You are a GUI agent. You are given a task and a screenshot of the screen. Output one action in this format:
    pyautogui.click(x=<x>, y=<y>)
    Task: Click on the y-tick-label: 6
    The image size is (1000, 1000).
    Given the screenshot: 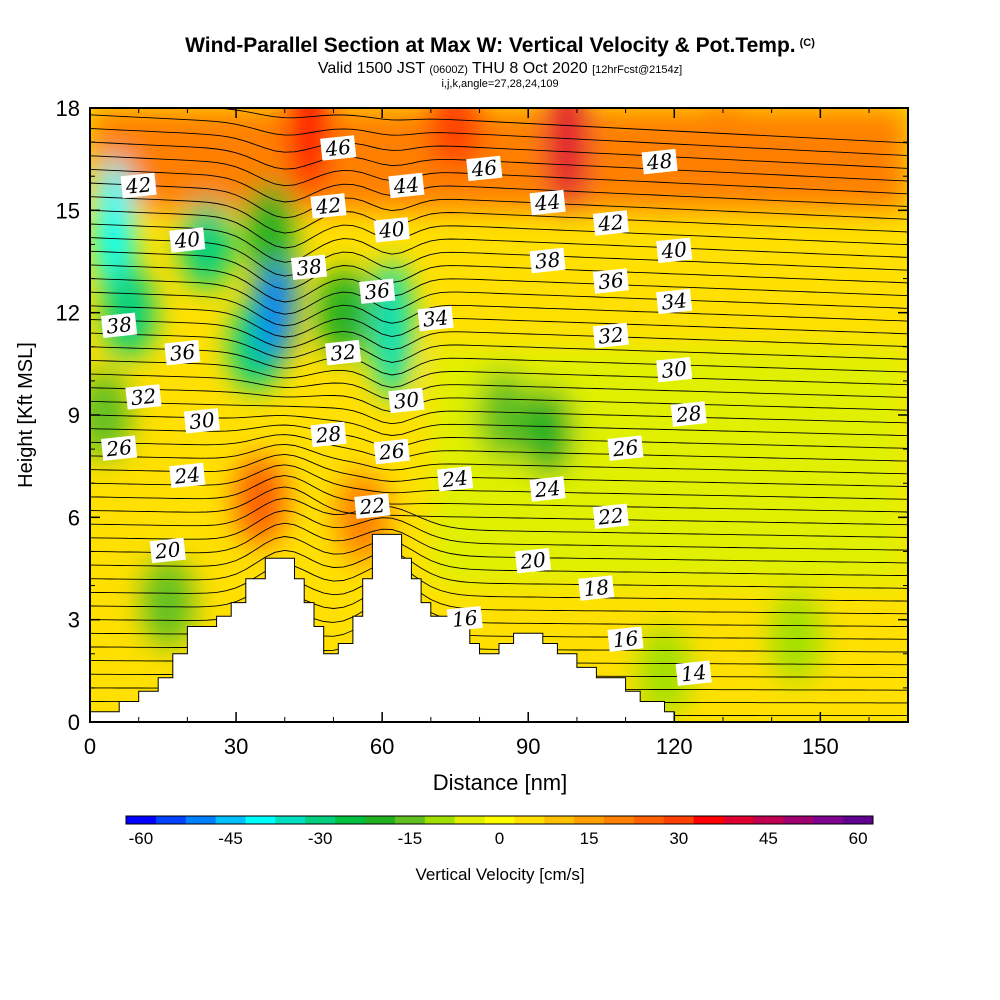 What is the action you would take?
    pyautogui.click(x=74, y=517)
    